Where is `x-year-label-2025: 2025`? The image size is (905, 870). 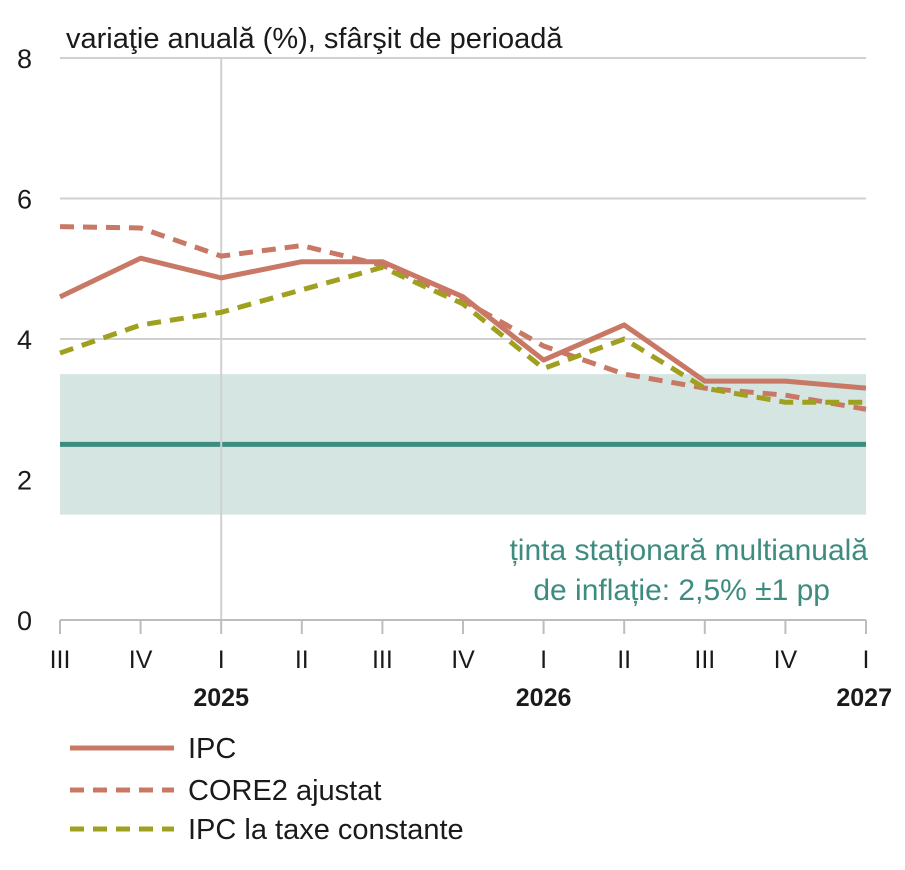
x-year-label-2025: 2025 is located at coordinates (221, 698).